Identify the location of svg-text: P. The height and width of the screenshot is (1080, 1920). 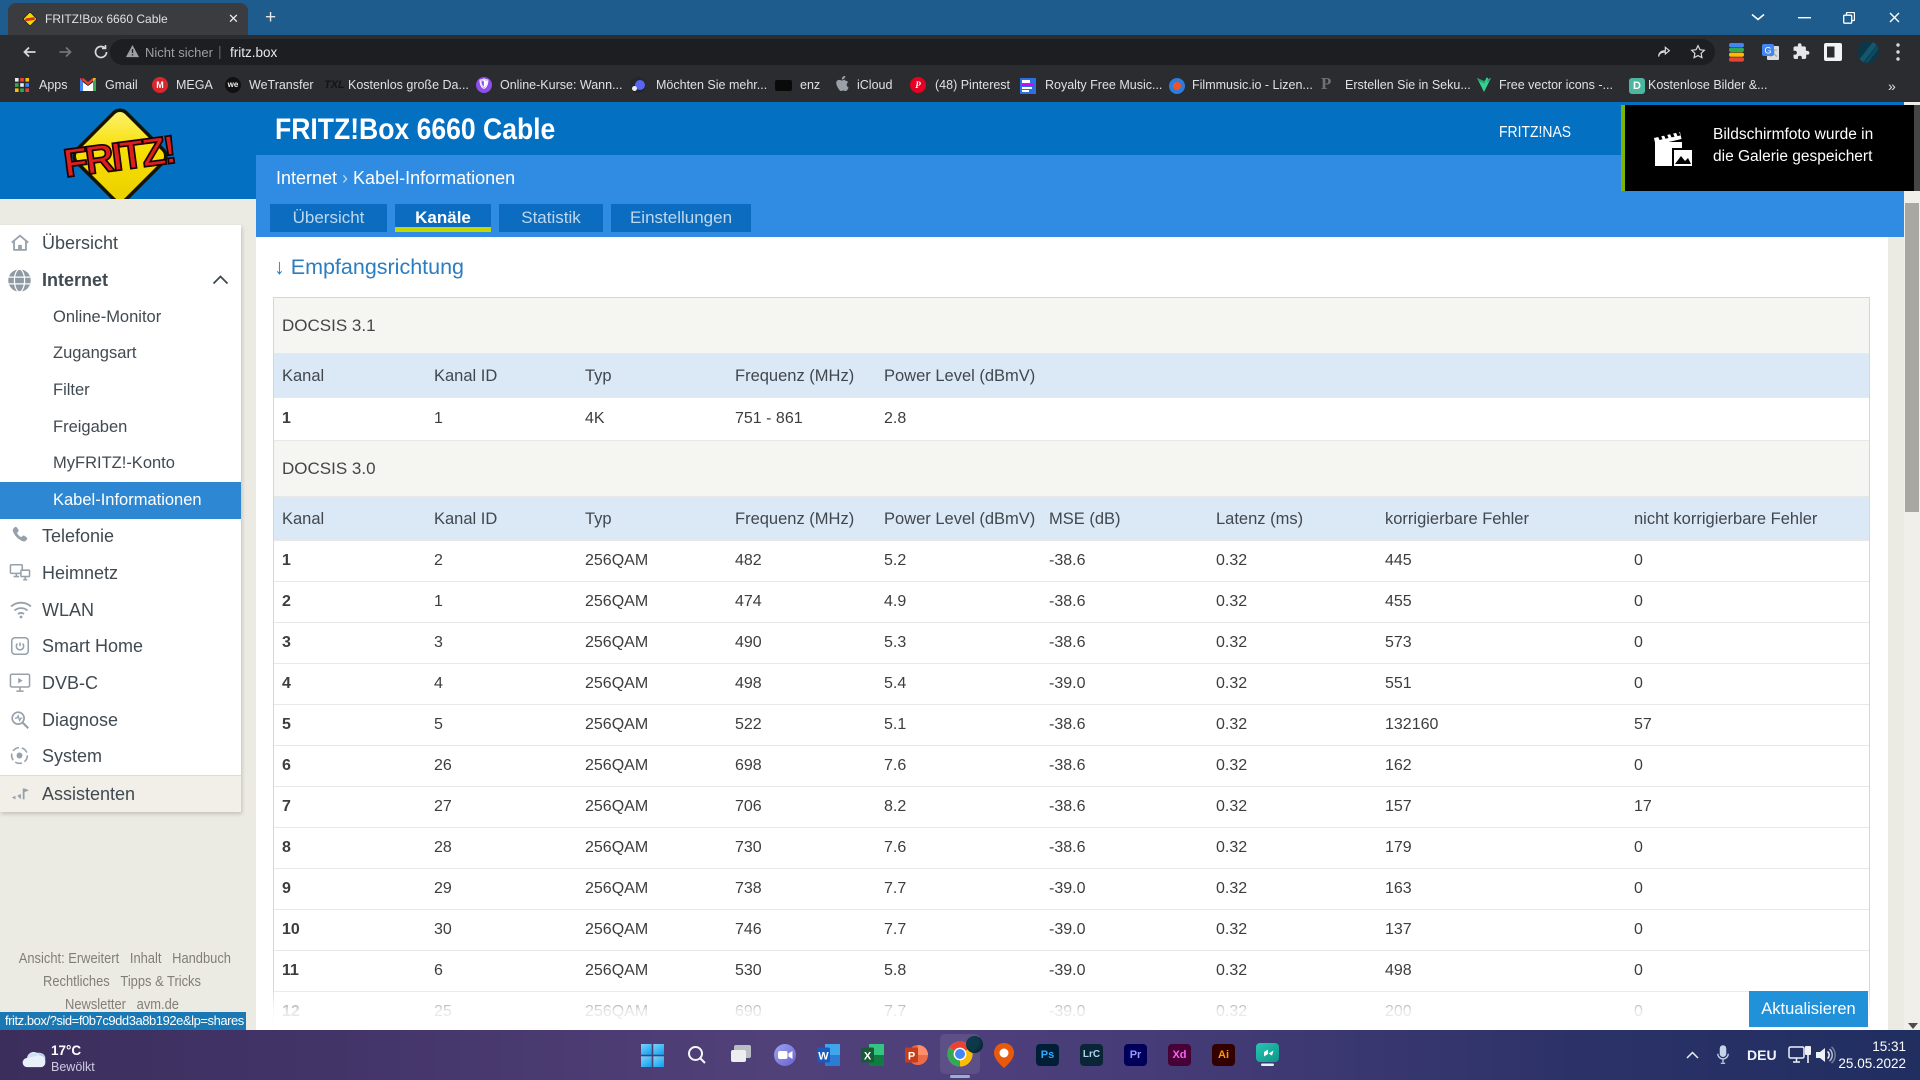
(911, 1057).